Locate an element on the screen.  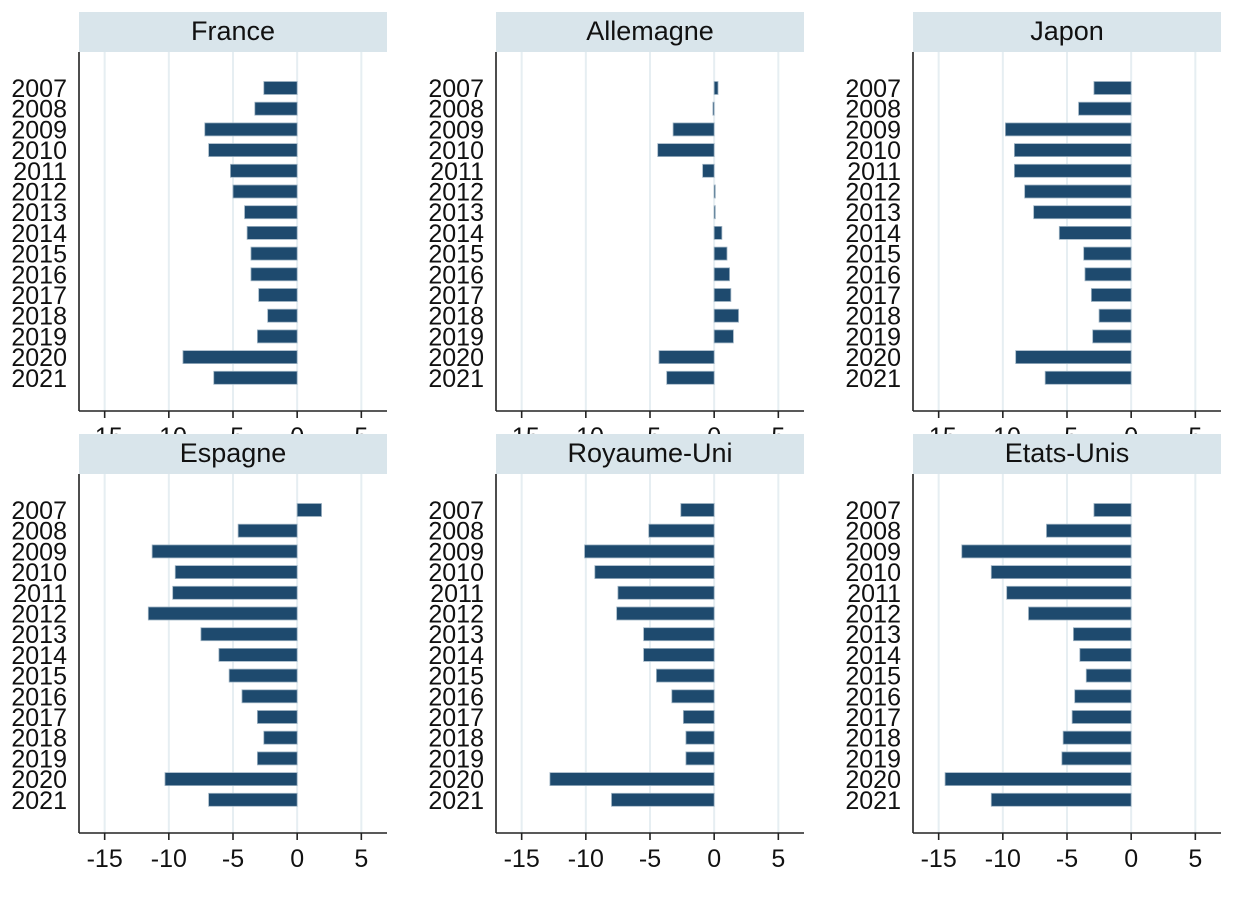
panel-title: Espagne is located at coordinates (233, 453).